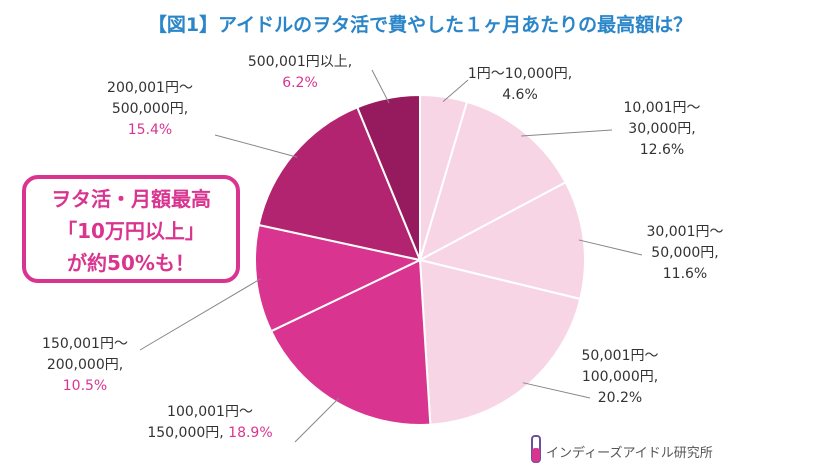 The height and width of the screenshot is (473, 840). Describe the element at coordinates (131, 229) in the screenshot. I see `annotation: ヲタ活・月額最高 「10万円以上」 が約50%も！` at that location.